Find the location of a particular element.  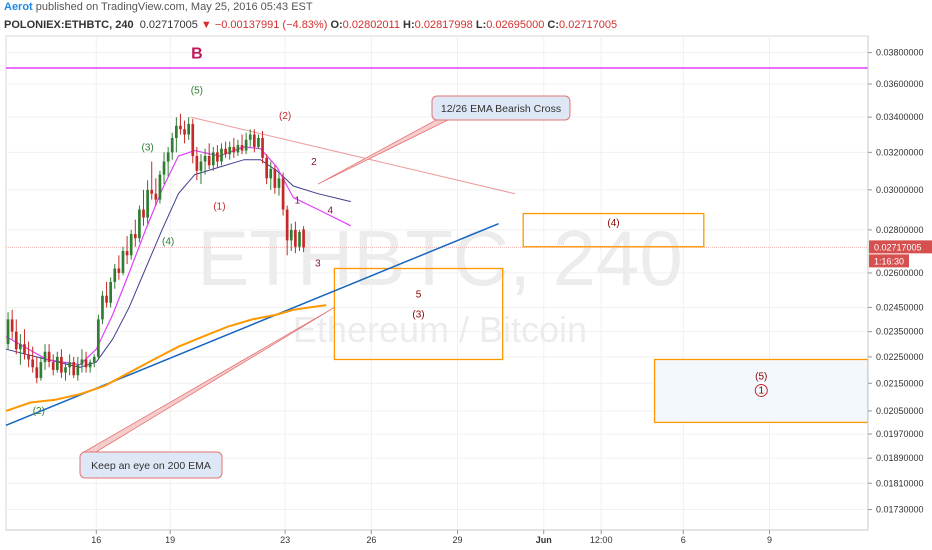

countdown-tag is located at coordinates (889, 261).